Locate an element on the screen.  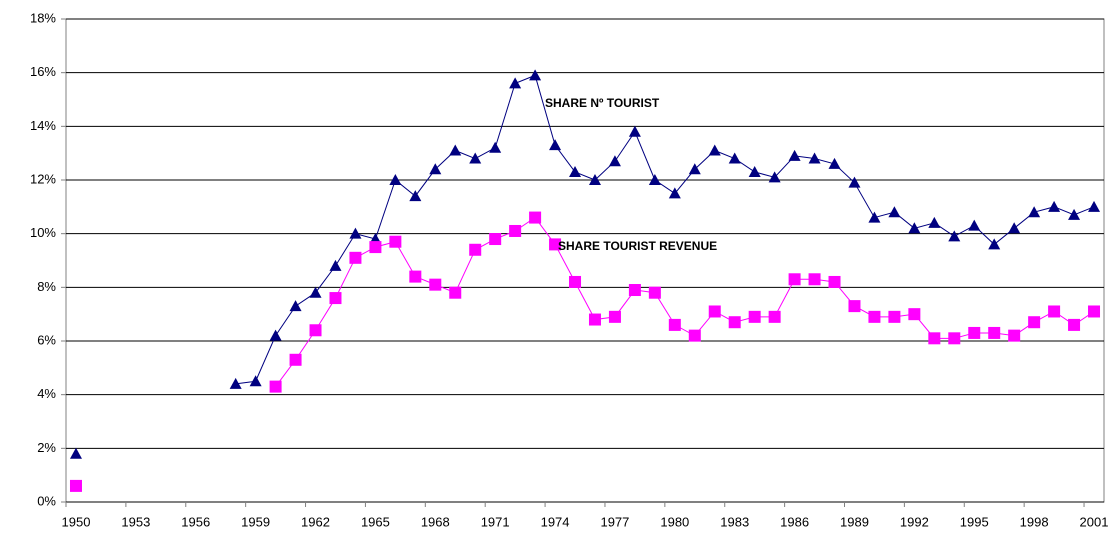
y-tick-label: 8% is located at coordinates (46, 286).